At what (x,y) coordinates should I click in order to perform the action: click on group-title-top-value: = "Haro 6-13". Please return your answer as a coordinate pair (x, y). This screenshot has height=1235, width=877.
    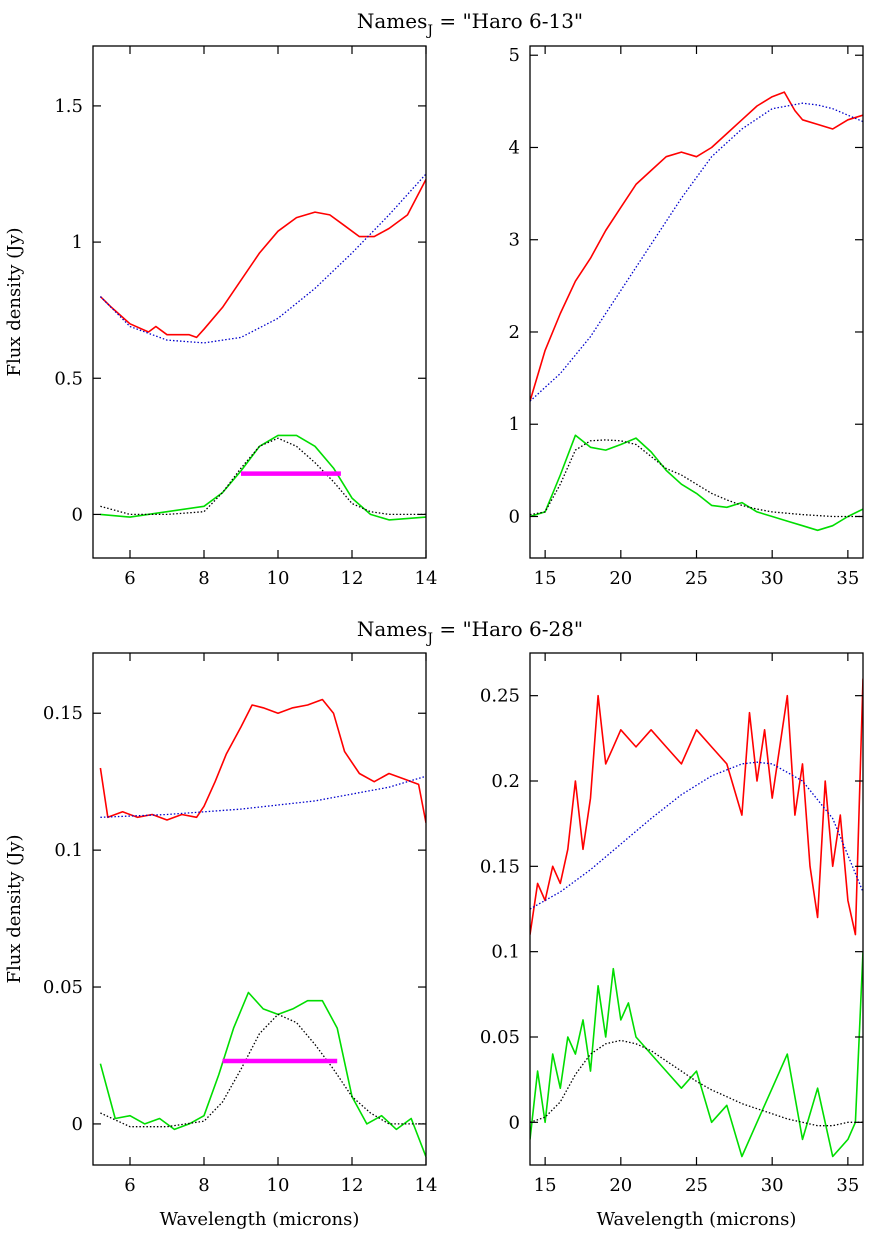
    Looking at the image, I should click on (508, 21).